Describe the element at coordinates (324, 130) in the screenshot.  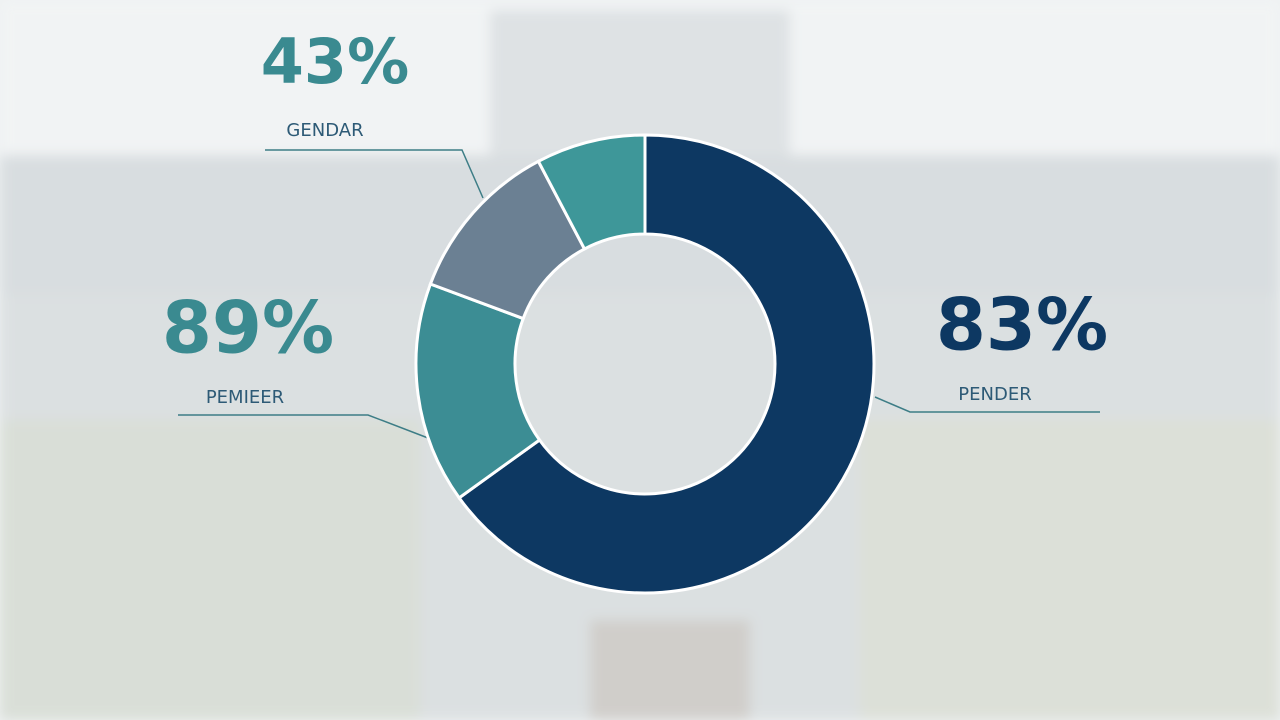
I see `annotation-caption: GENDAR` at that location.